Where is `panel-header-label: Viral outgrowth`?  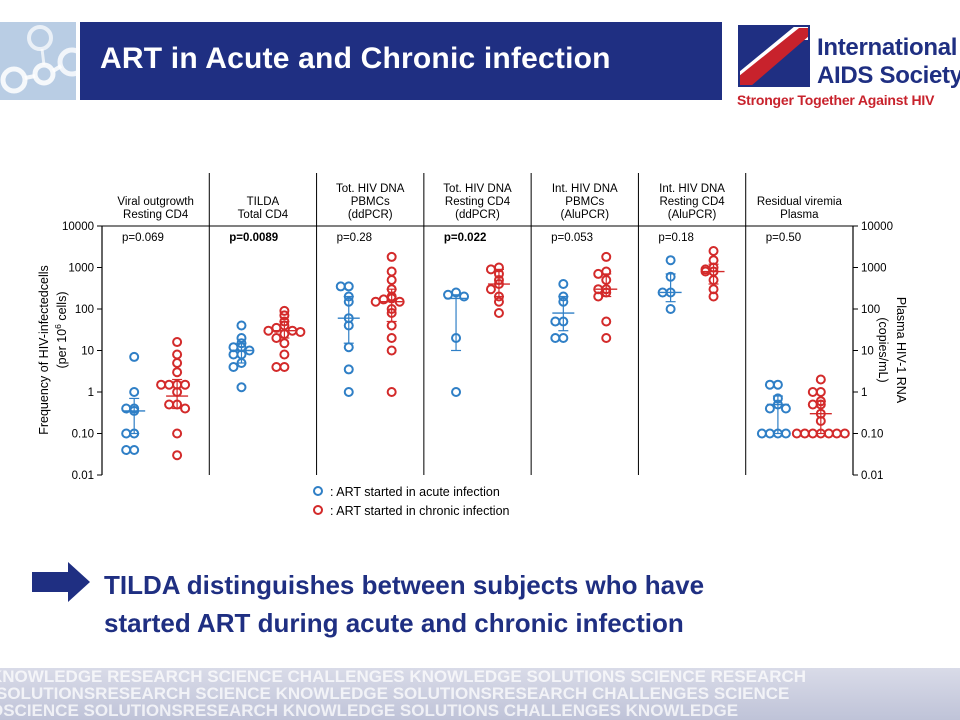
panel-header-label: Viral outgrowth is located at coordinates (155, 202).